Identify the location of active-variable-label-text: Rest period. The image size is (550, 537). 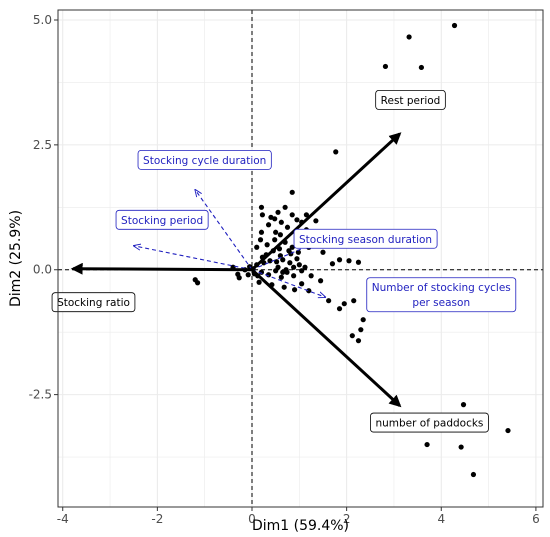
(411, 101).